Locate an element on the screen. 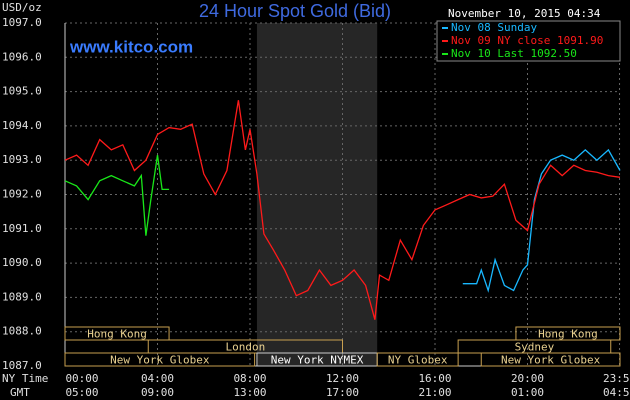  legend-box is located at coordinates (528, 41).